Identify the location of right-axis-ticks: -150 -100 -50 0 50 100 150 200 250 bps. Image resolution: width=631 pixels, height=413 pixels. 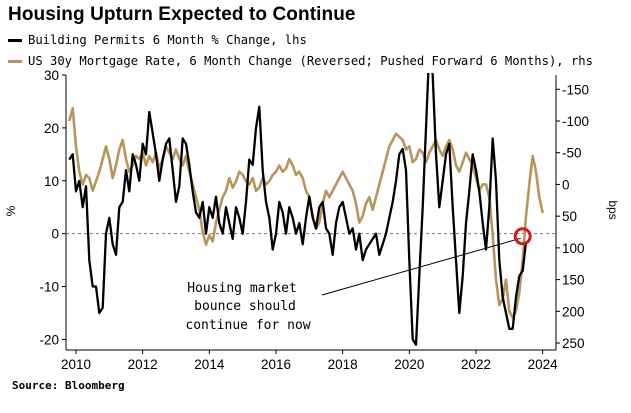
(588, 216).